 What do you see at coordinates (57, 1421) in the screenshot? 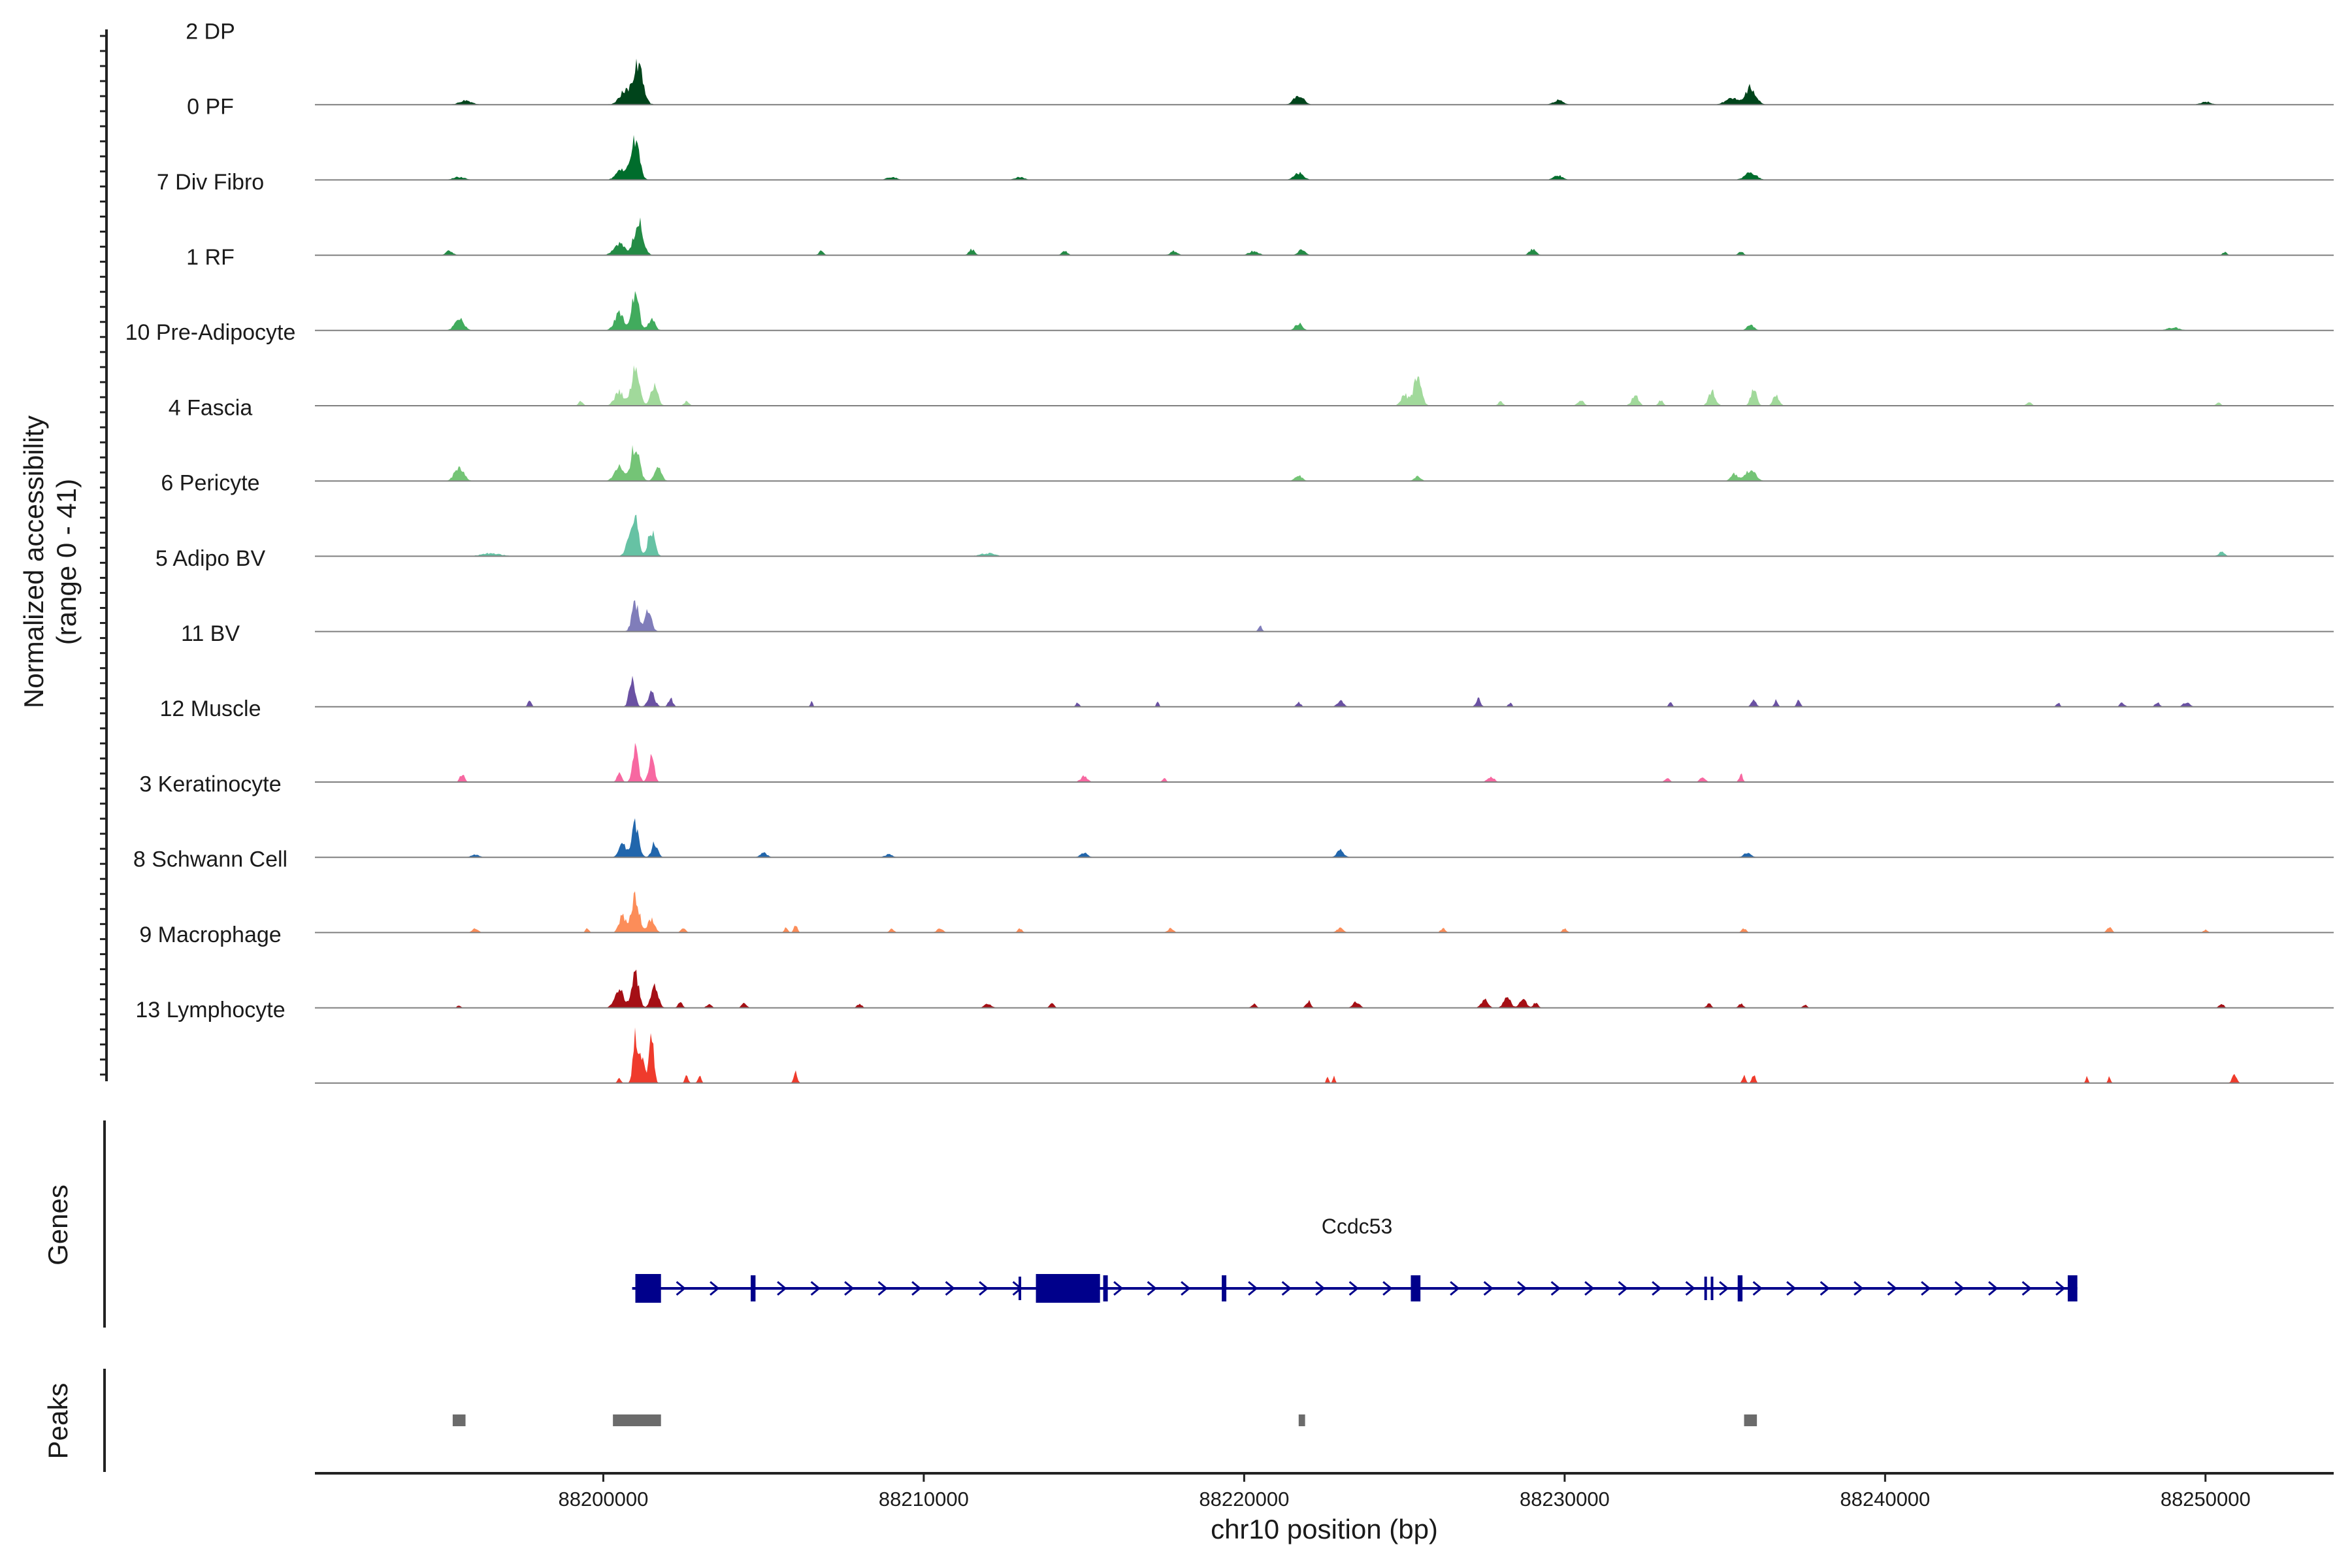
I see `peaks-label: Peaks` at bounding box center [57, 1421].